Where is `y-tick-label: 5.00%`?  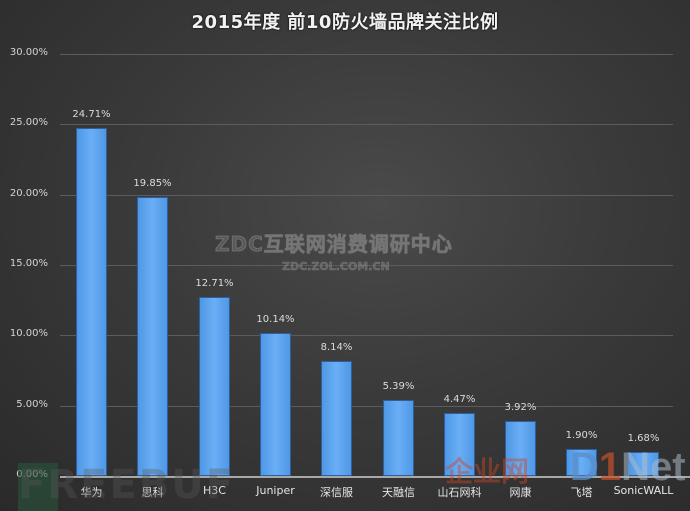
y-tick-label: 5.00% is located at coordinates (32, 404).